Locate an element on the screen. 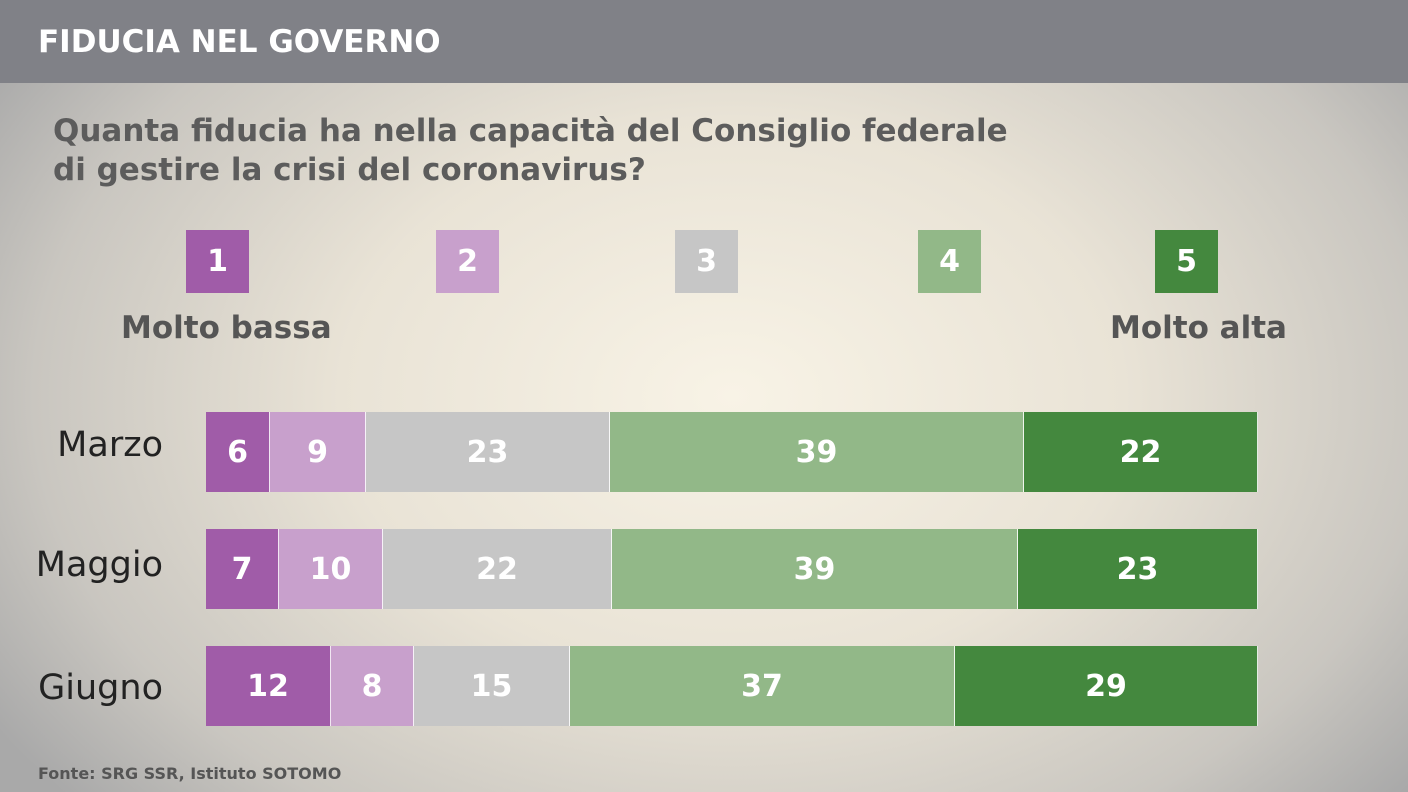 The width and height of the screenshot is (1408, 792). row-label-giugno: Giugno is located at coordinates (100, 688).